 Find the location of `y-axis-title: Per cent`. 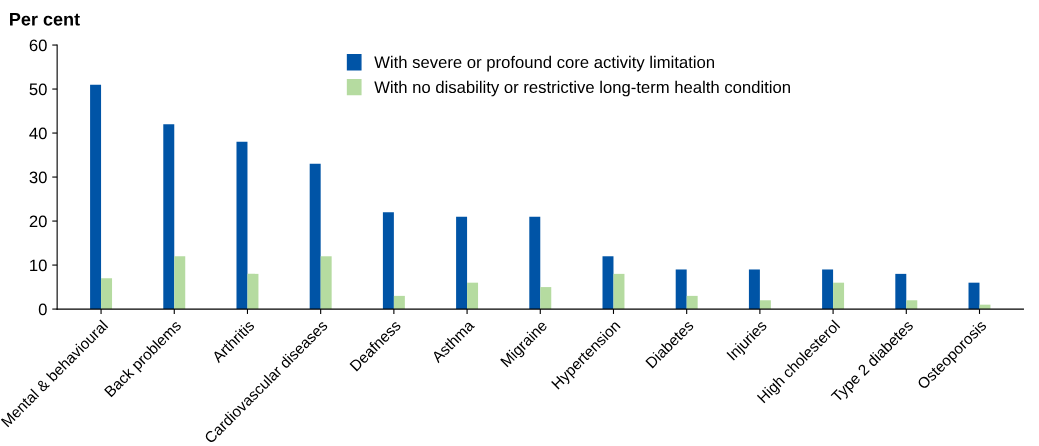

y-axis-title: Per cent is located at coordinates (45, 19).